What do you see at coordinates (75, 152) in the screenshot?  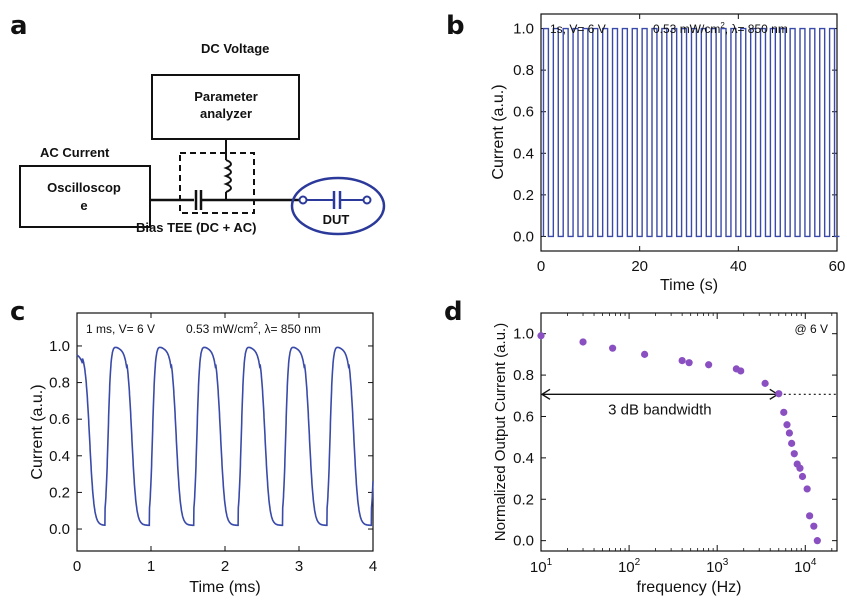 I see `ac-current-label: AC Current` at bounding box center [75, 152].